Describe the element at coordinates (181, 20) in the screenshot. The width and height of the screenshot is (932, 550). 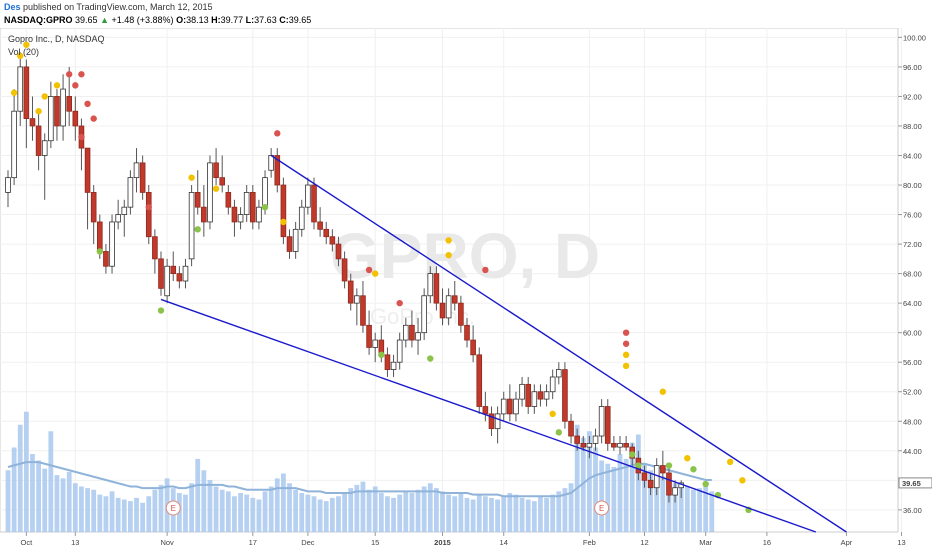
I see `open-label: O:` at that location.